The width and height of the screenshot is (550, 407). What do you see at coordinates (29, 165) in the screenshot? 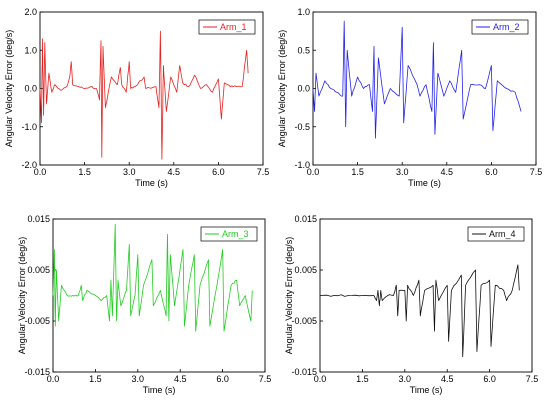
I see `y-tick-label: -2.0` at bounding box center [29, 165].